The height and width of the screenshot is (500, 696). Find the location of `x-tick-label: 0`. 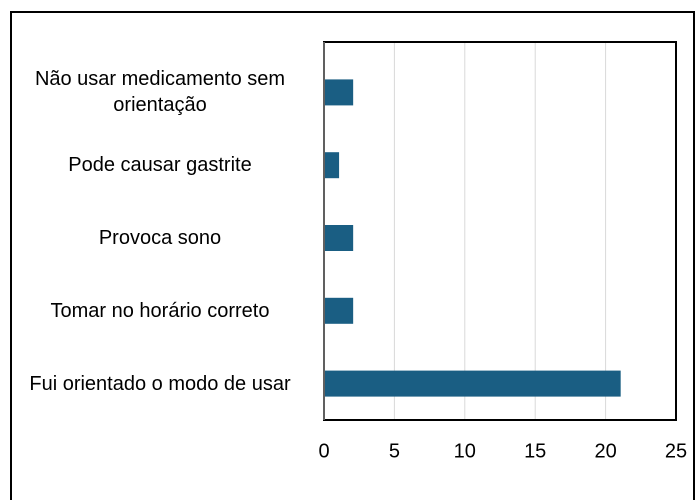

x-tick-label: 0 is located at coordinates (323, 451).